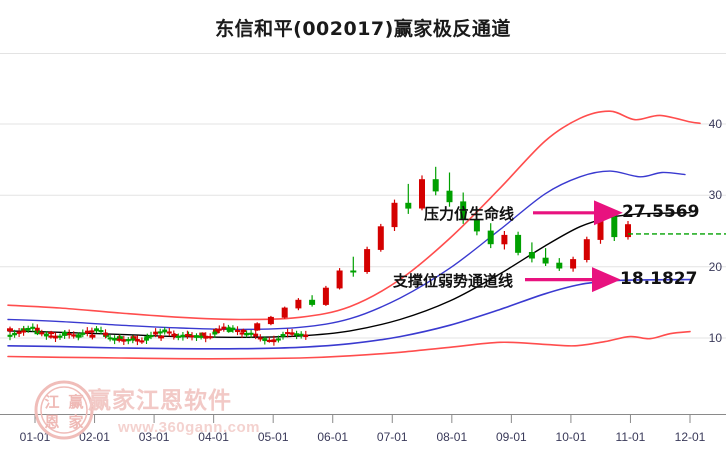 This screenshot has height=450, width=726. Describe the element at coordinates (35, 437) in the screenshot. I see `x-axis-tick-label: 01-01` at that location.